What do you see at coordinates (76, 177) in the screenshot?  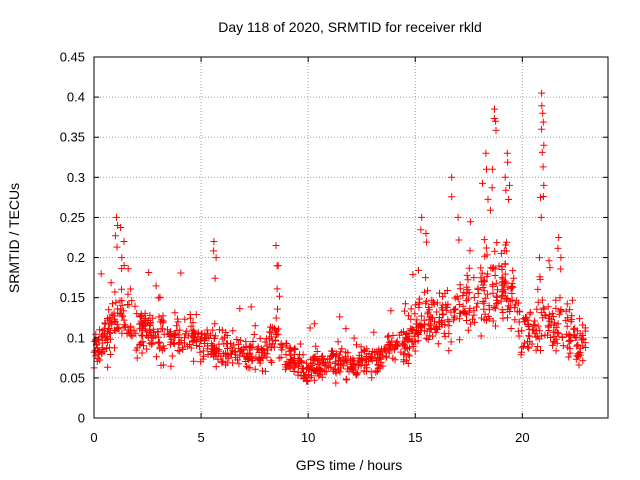 I see `y-tick-label: 0.3` at bounding box center [76, 177].